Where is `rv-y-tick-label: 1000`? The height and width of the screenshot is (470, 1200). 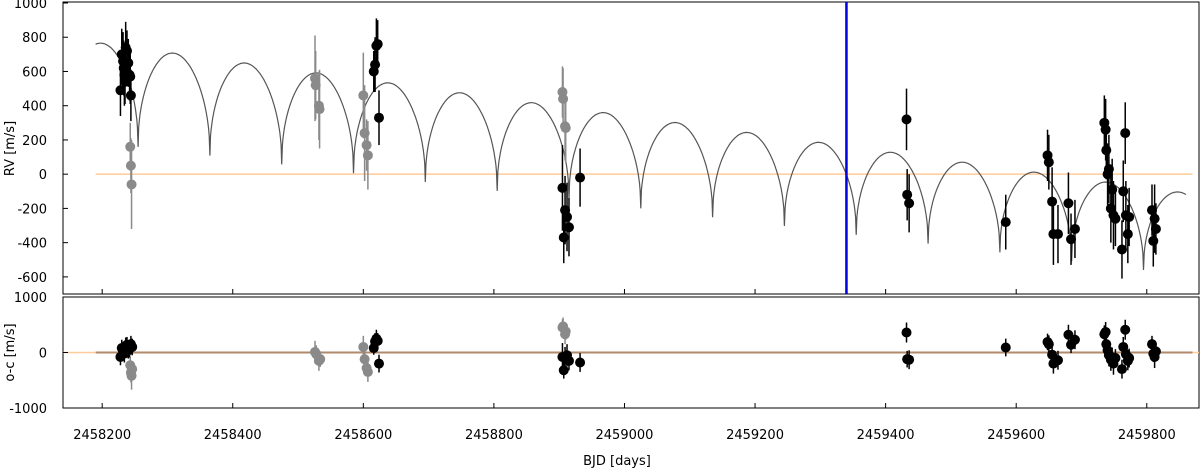
rv-y-tick-label: 1000 is located at coordinates (30, 6).